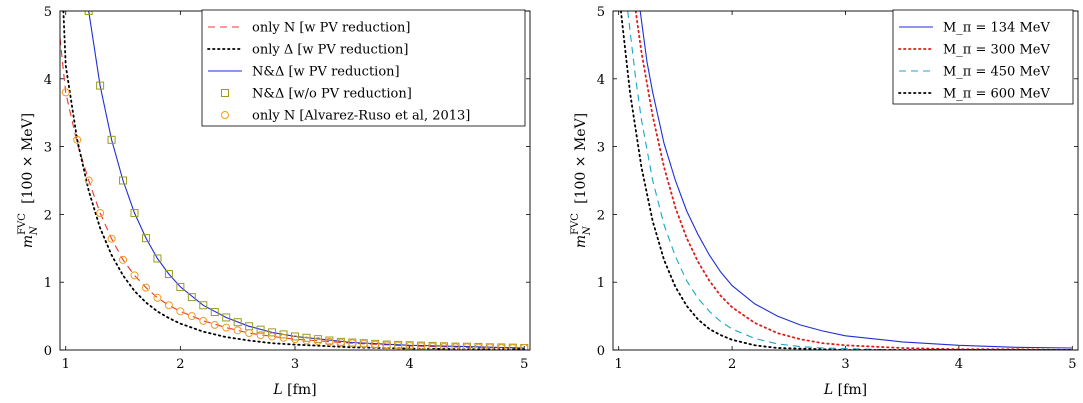 Image resolution: width=1083 pixels, height=403 pixels. I want to click on legend-label: M_π = 450 MeV, so click(996, 72).